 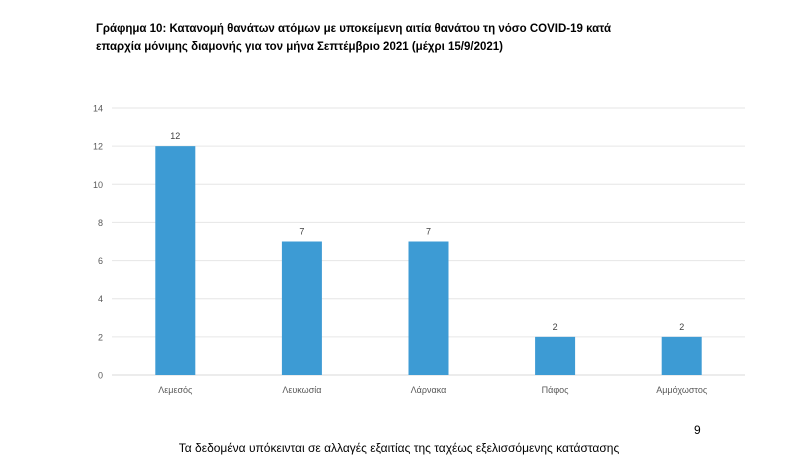 I want to click on x-tick-label: Λάρνακα, so click(x=429, y=390).